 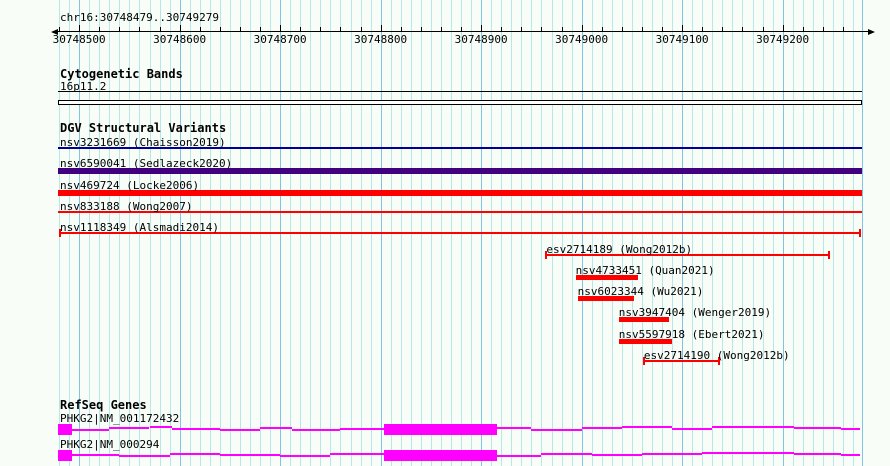 What do you see at coordinates (83, 86) in the screenshot?
I see `cytoband-label: 16p11.2` at bounding box center [83, 86].